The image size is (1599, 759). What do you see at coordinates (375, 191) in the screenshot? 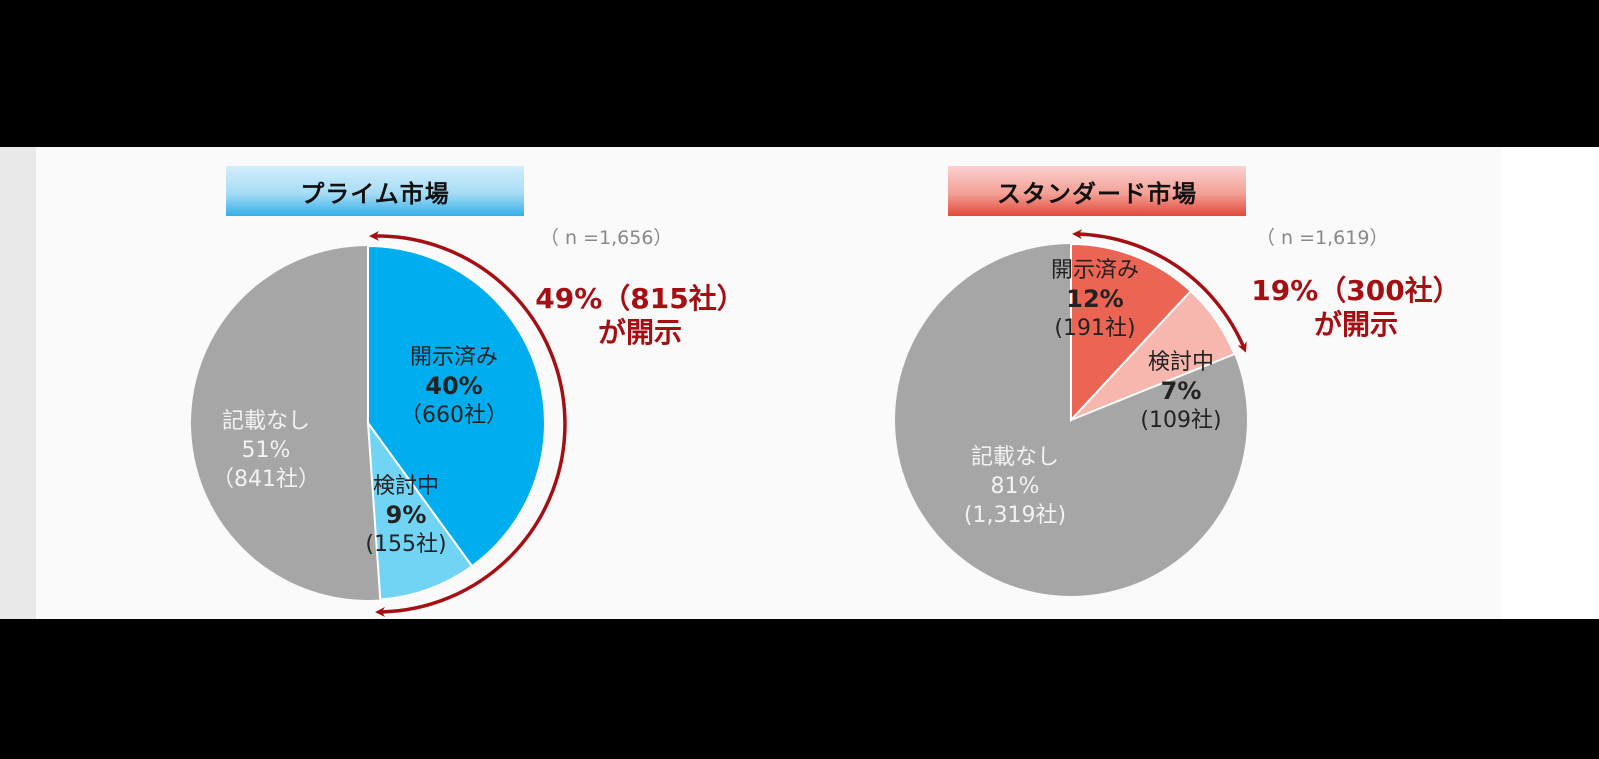
I see `prime-market-title: プライム市場` at bounding box center [375, 191].